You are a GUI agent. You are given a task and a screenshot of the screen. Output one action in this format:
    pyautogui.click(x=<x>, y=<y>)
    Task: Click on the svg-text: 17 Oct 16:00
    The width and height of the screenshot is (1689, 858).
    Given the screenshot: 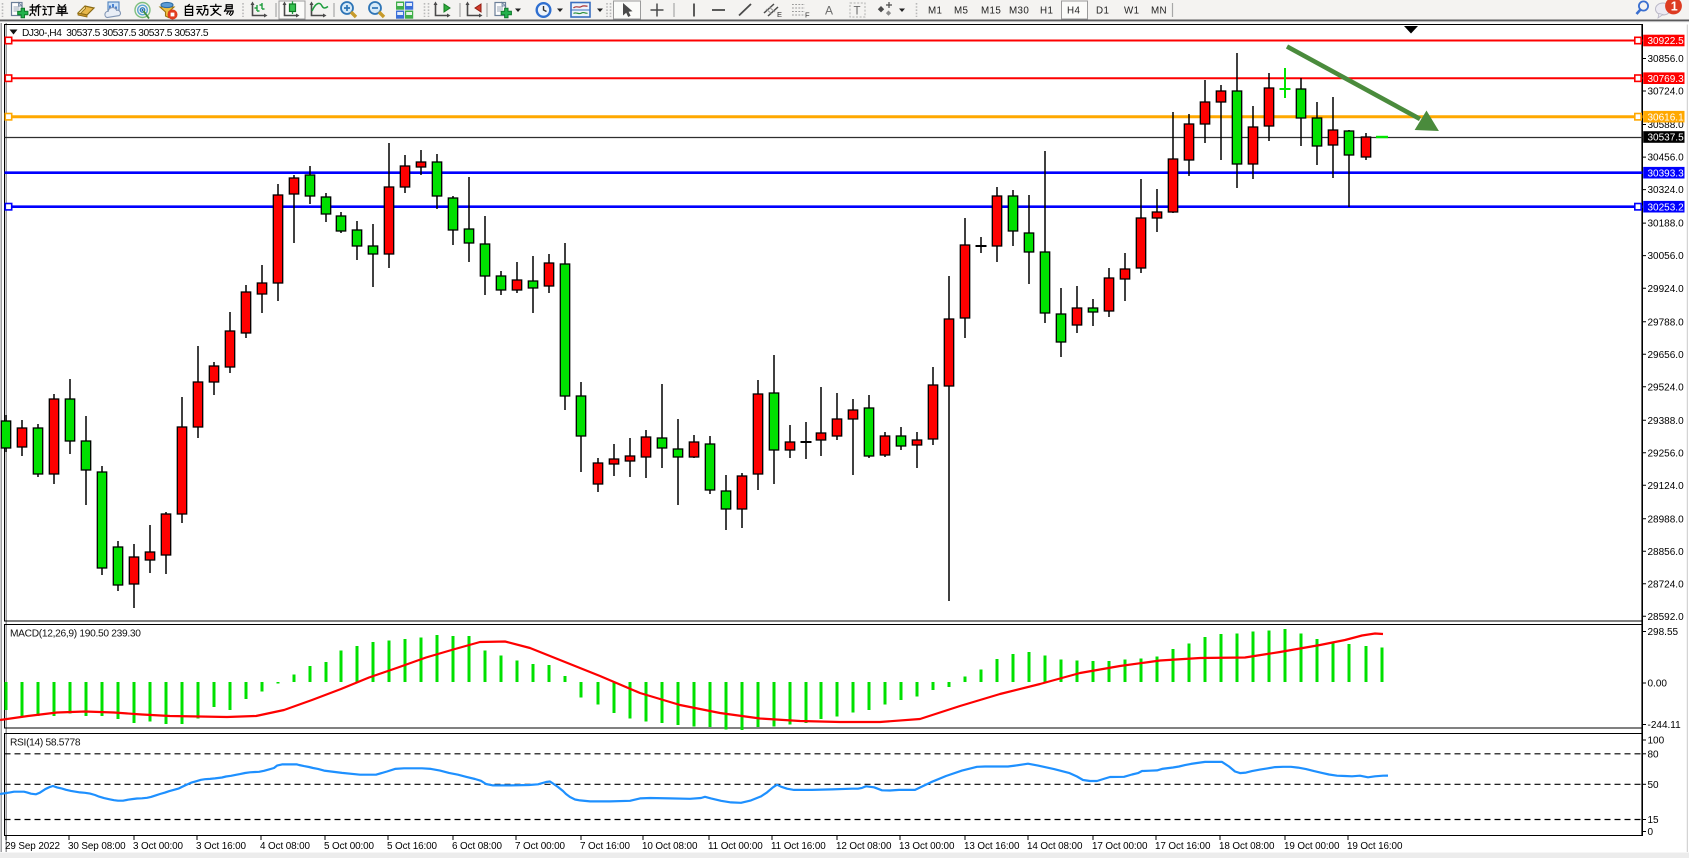 What is the action you would take?
    pyautogui.click(x=1183, y=846)
    